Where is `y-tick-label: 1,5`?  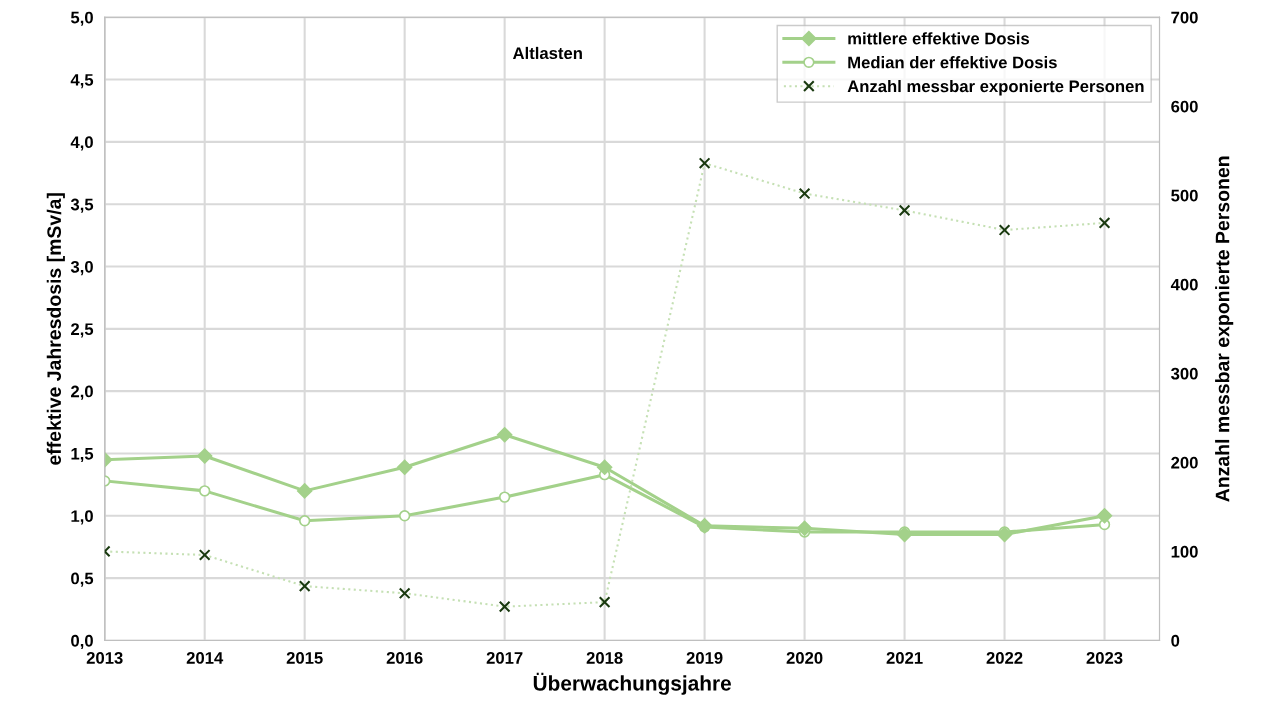
y-tick-label: 1,5 is located at coordinates (82, 455).